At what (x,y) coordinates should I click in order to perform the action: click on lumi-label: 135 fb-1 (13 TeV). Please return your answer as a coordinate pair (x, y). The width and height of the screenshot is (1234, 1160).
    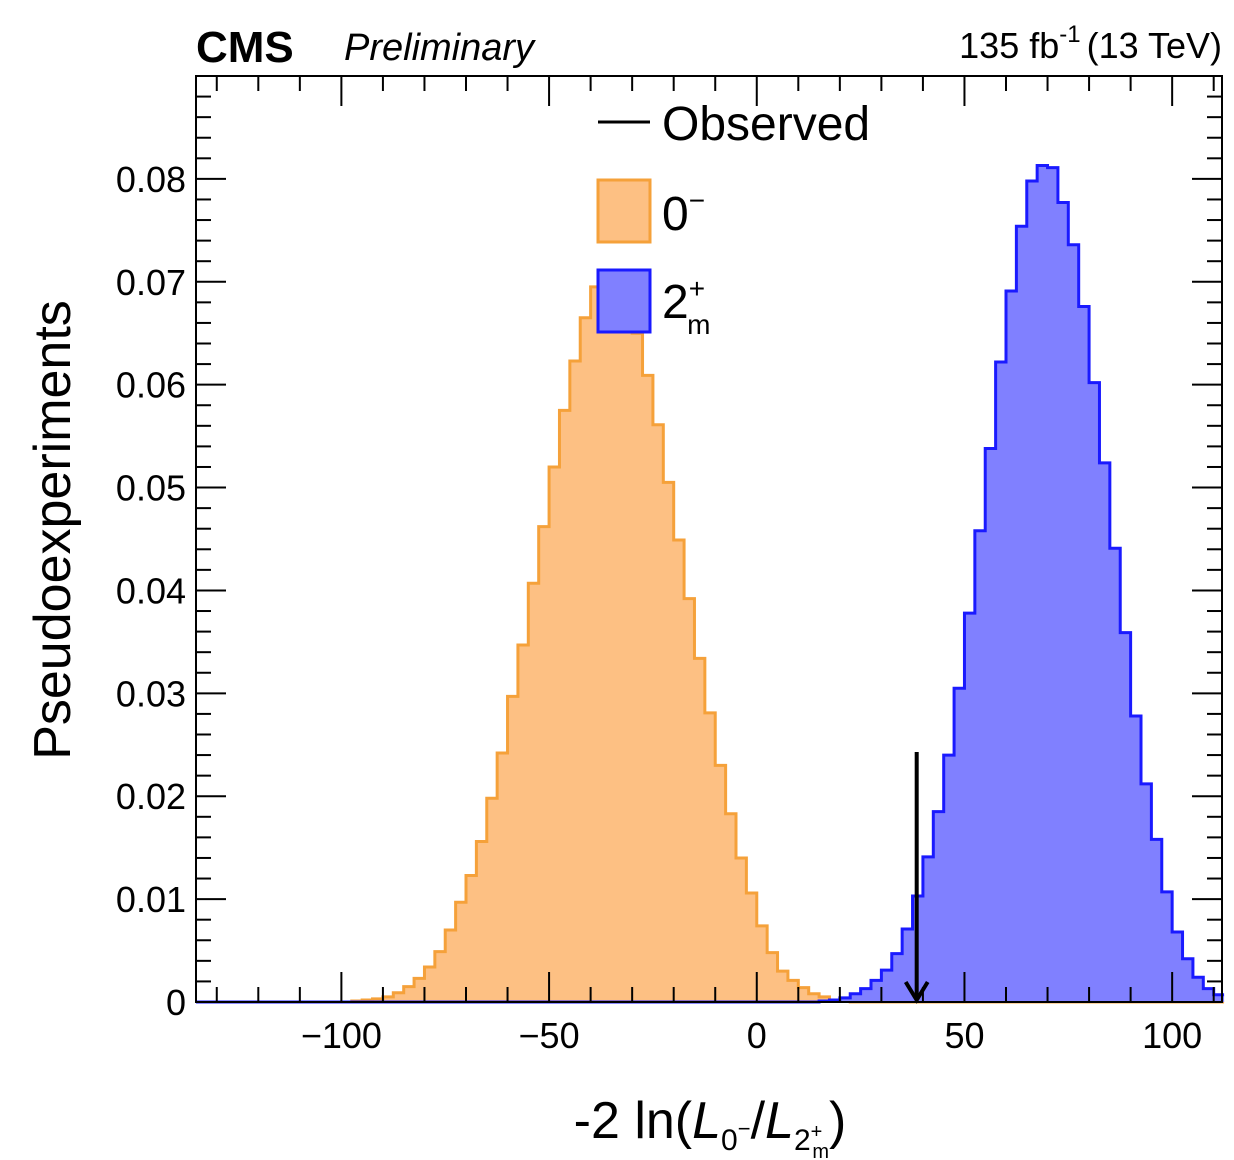
    Looking at the image, I should click on (1090, 43).